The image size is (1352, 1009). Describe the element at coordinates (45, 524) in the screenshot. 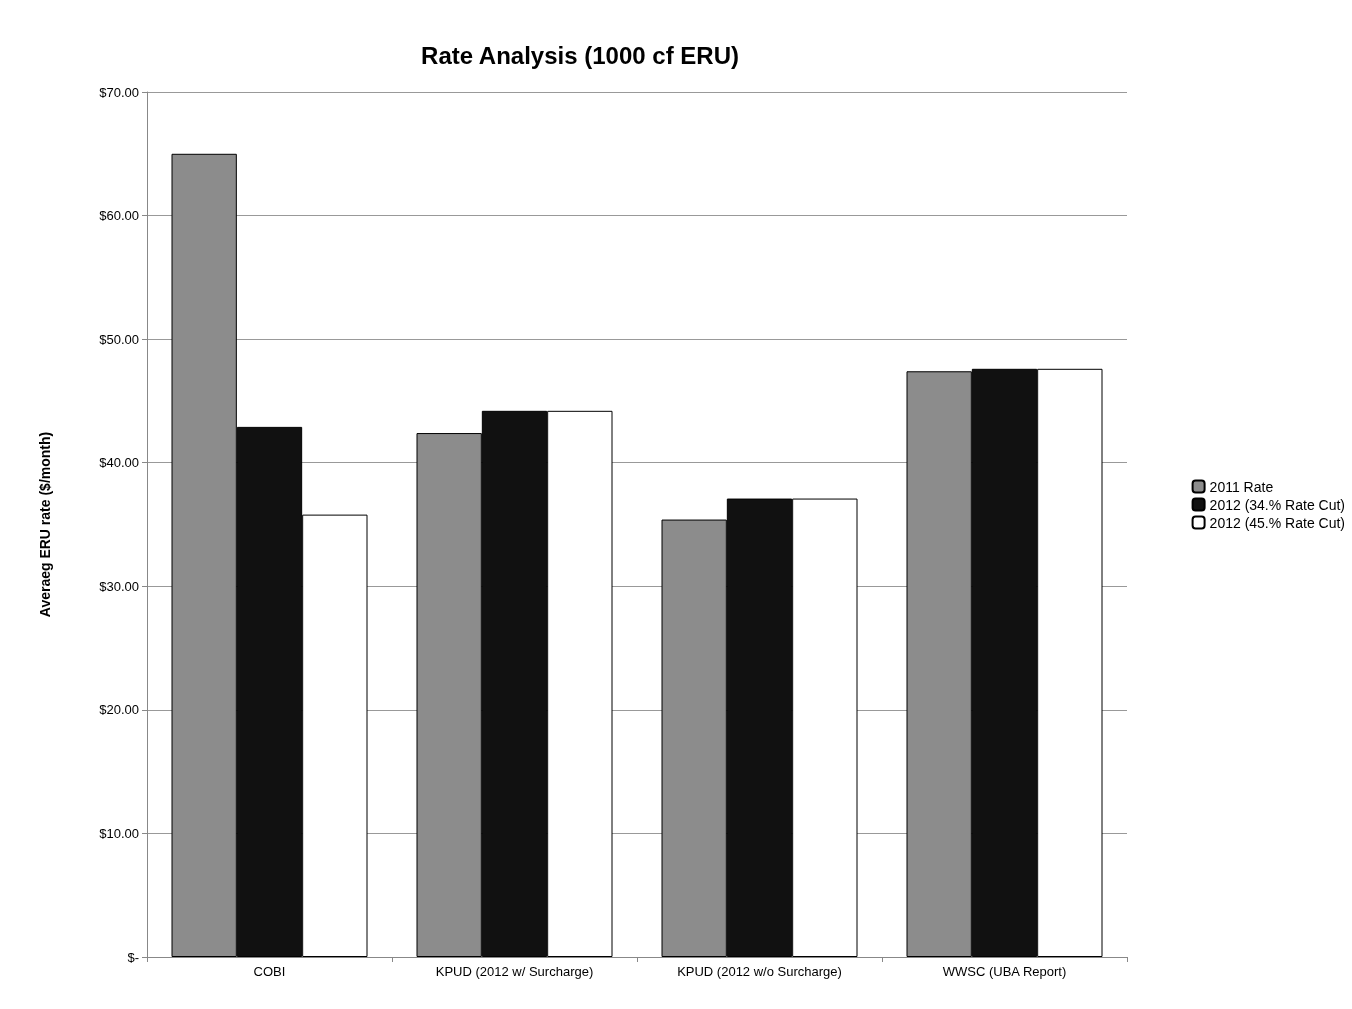

I see `y-axis-title: Averaeg ERU rate ($/month)` at that location.